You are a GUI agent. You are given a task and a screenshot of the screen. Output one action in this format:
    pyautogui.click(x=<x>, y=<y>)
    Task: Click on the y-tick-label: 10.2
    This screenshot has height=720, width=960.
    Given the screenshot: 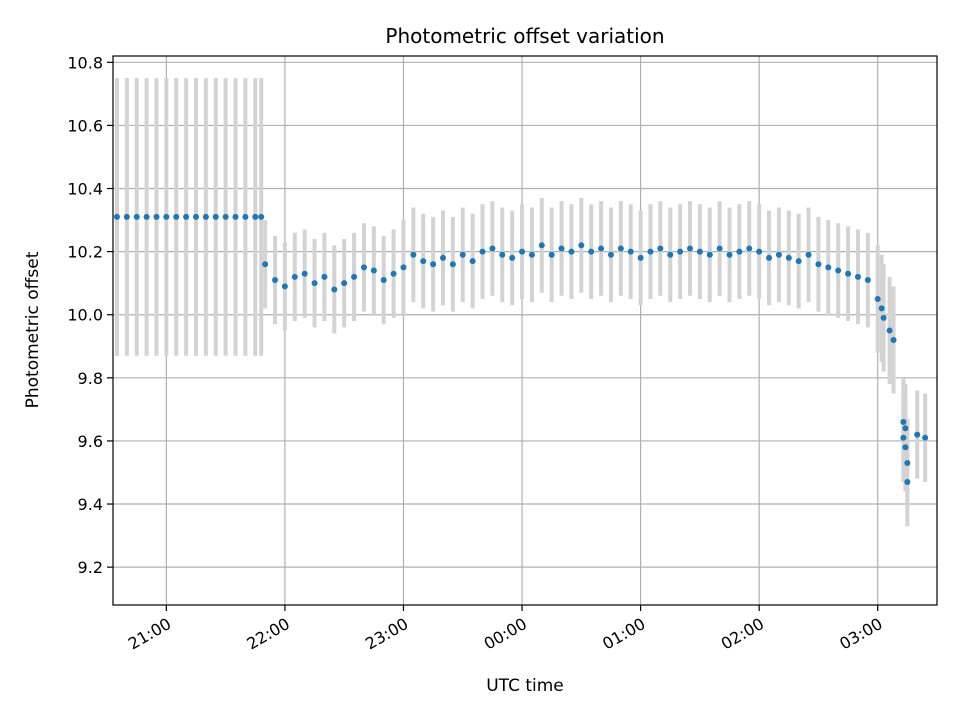 What is the action you would take?
    pyautogui.click(x=85, y=252)
    